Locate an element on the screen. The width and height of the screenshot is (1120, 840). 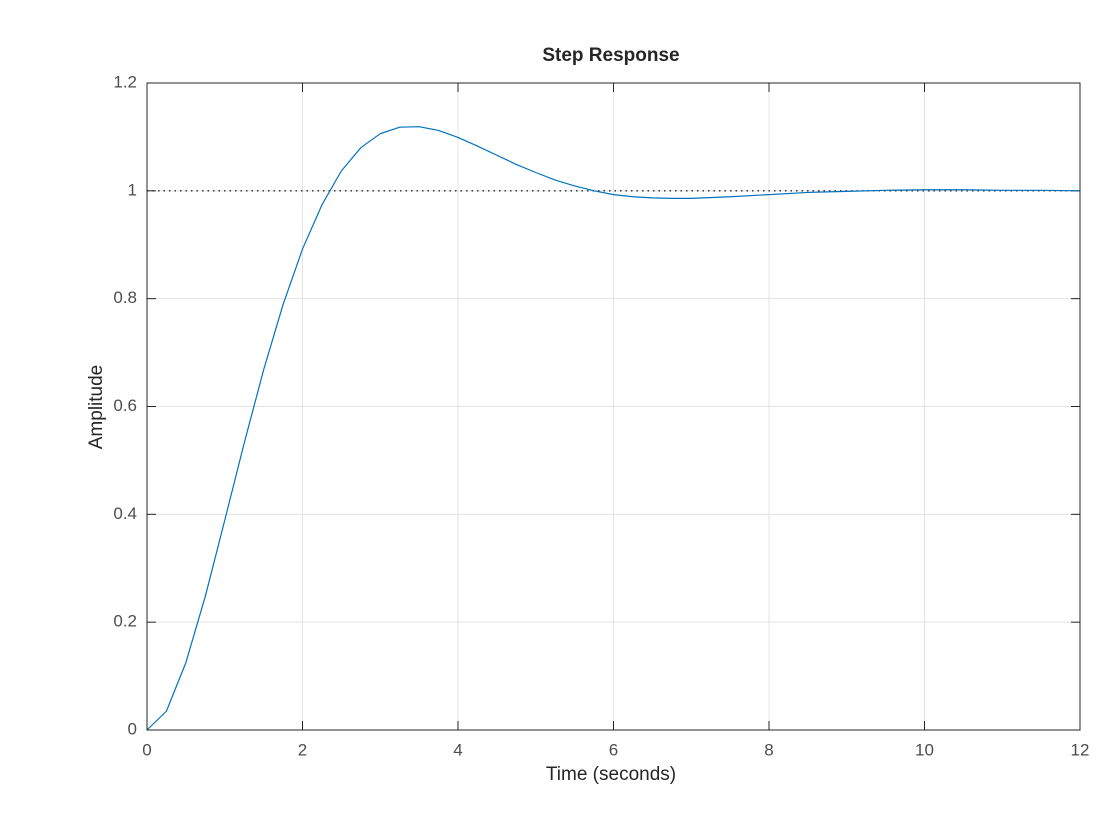
x-tick-label: 0 is located at coordinates (146, 749).